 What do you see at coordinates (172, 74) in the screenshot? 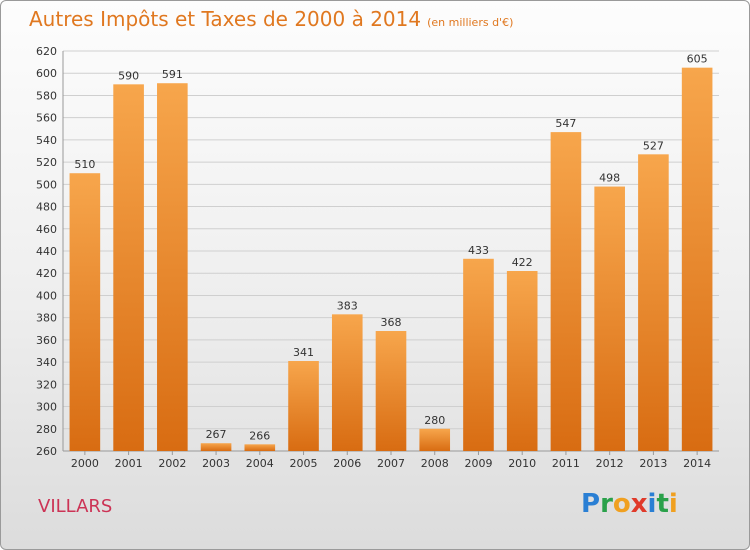
I see `bar-value-label: 591` at bounding box center [172, 74].